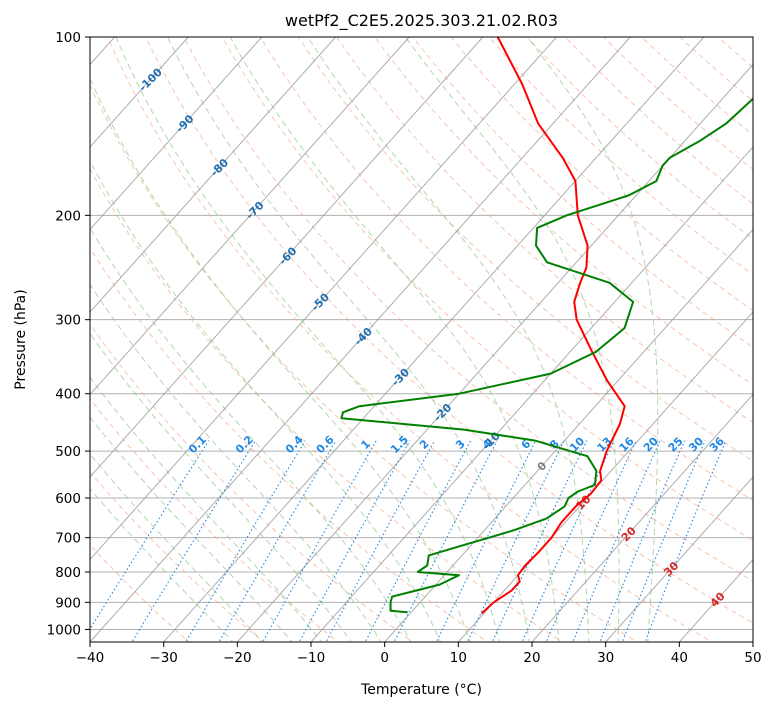  Describe the element at coordinates (458, 658) in the screenshot. I see `x-tick-label: 10` at that location.